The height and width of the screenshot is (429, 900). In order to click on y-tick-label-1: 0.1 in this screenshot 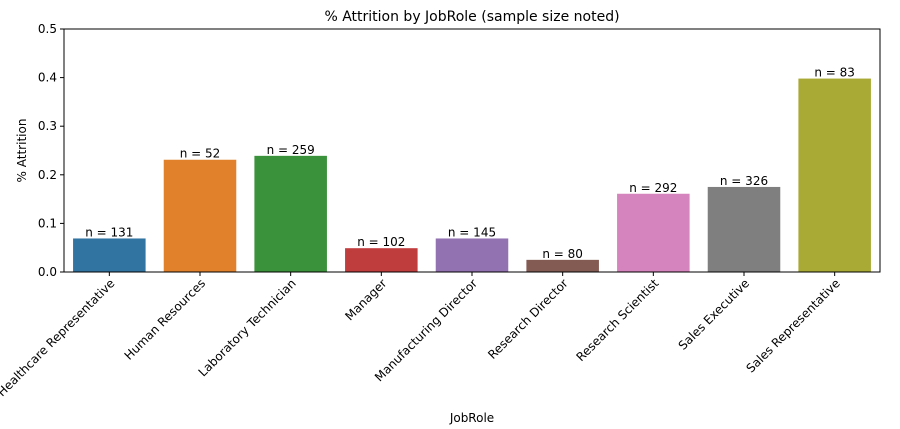, I will do `click(47, 223)`.